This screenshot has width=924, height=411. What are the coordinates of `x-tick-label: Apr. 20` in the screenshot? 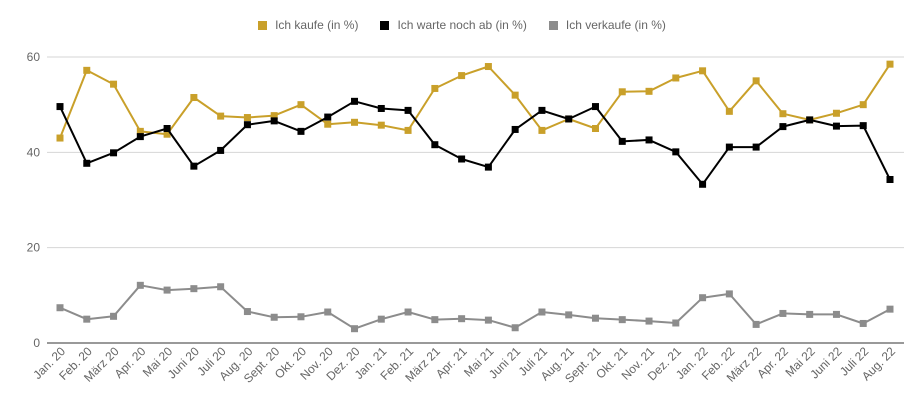 It's located at (130, 362).